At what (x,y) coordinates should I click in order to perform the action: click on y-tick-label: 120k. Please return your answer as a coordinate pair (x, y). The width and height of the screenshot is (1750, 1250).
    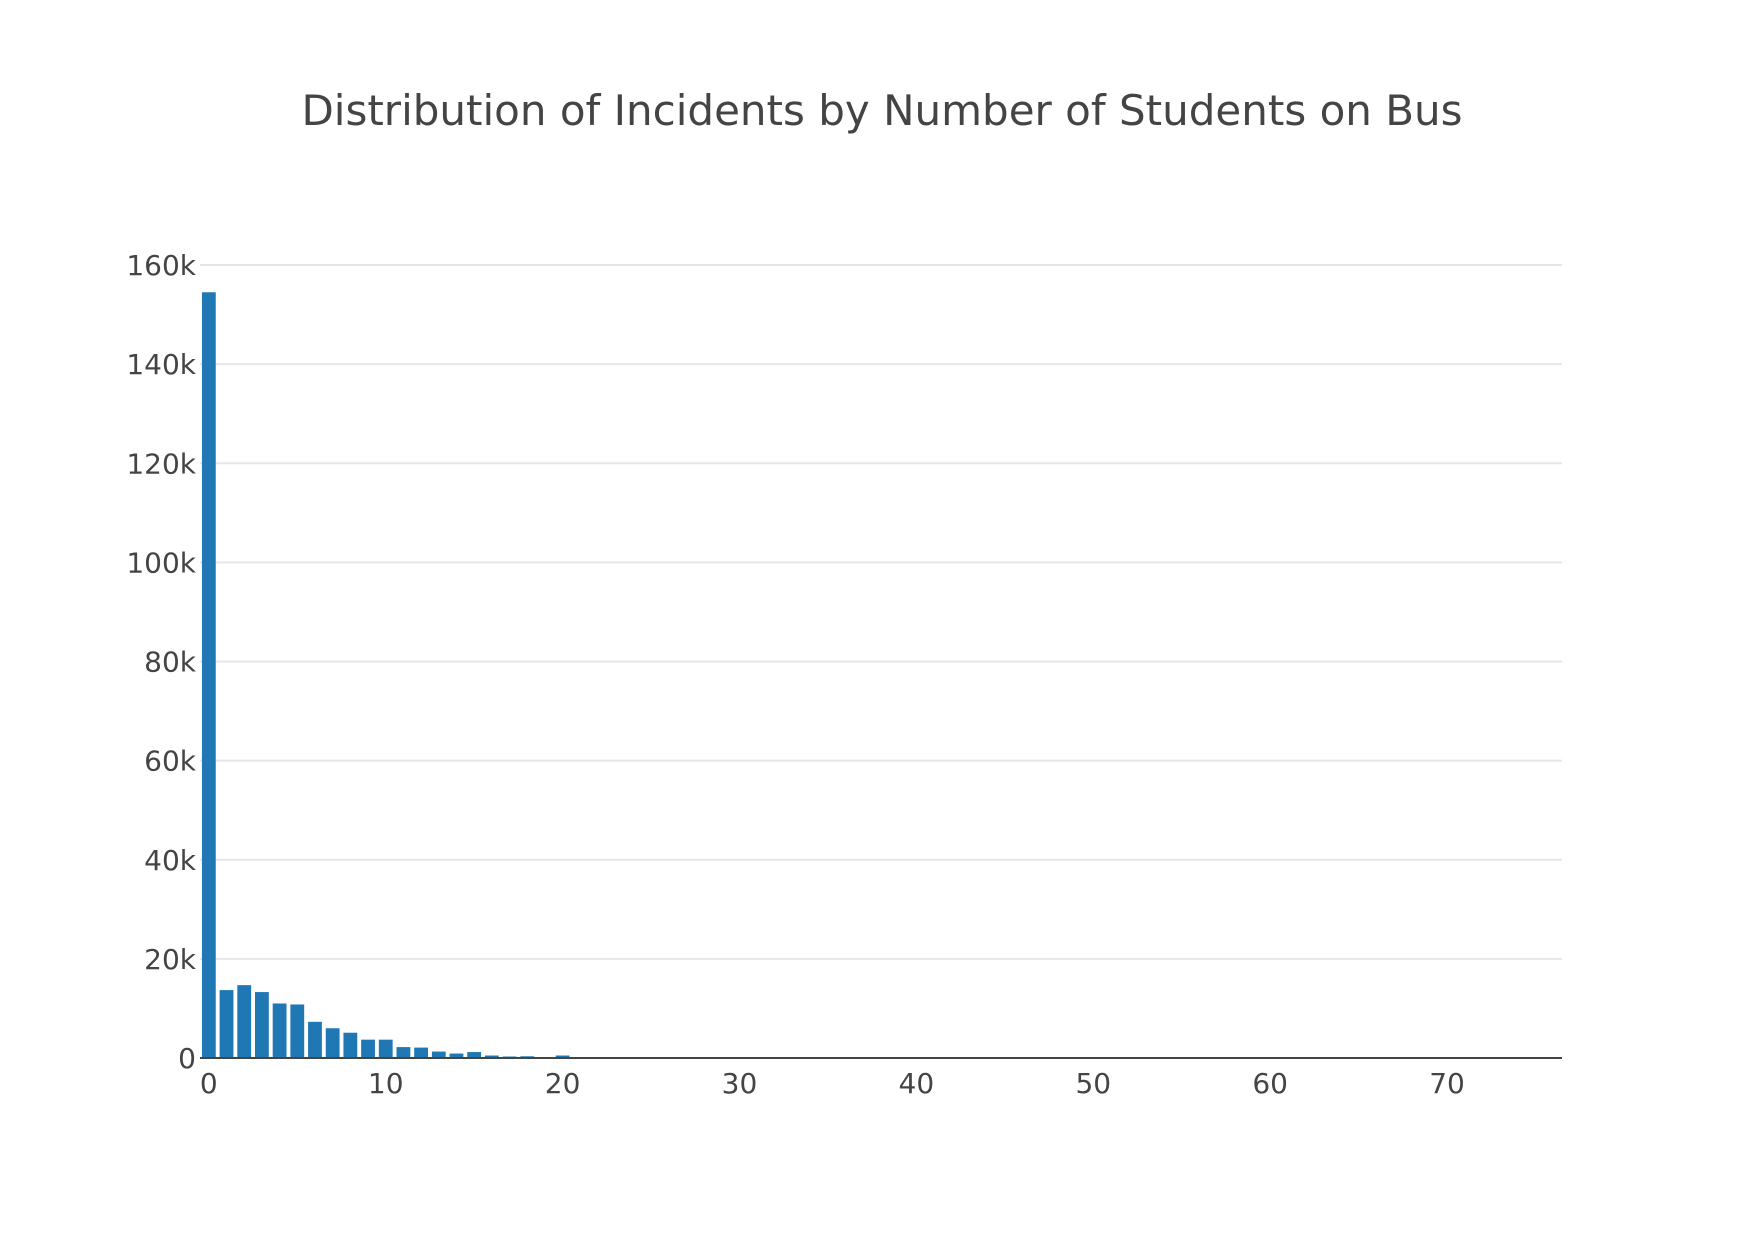
    Looking at the image, I should click on (161, 463).